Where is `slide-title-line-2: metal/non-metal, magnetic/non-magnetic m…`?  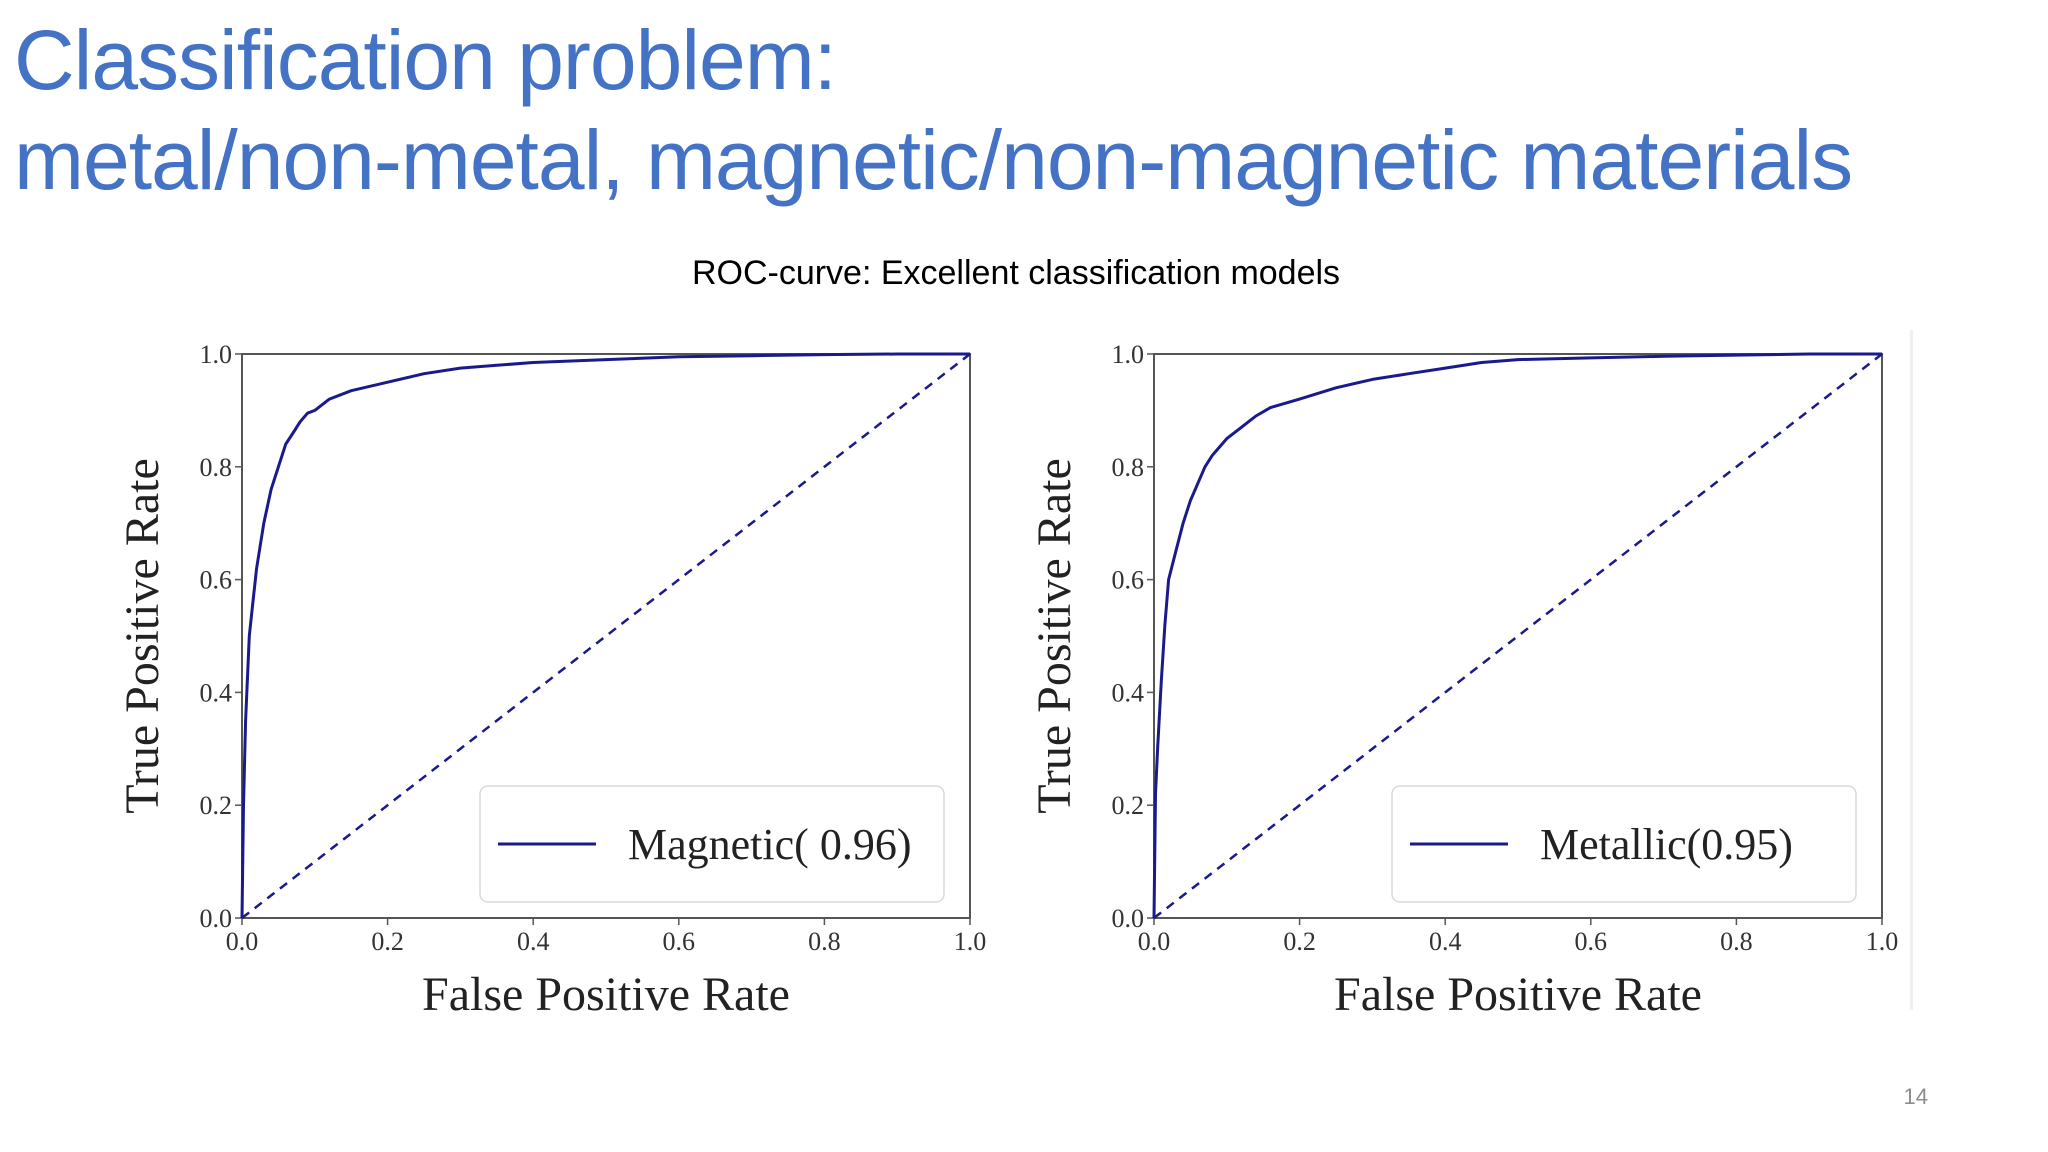 slide-title-line-2: metal/non-metal, magnetic/non-magnetic m… is located at coordinates (933, 160).